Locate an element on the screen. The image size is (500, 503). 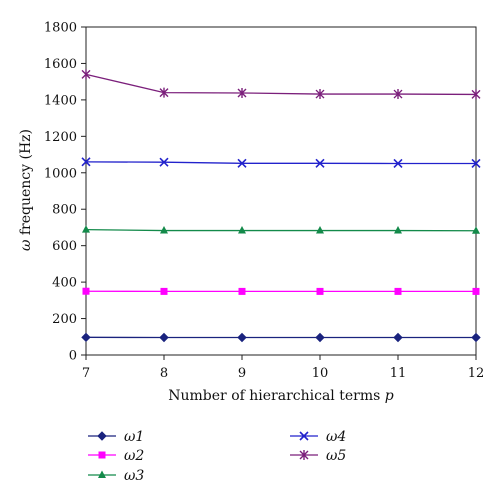
series-w4 is located at coordinates (281, 163).